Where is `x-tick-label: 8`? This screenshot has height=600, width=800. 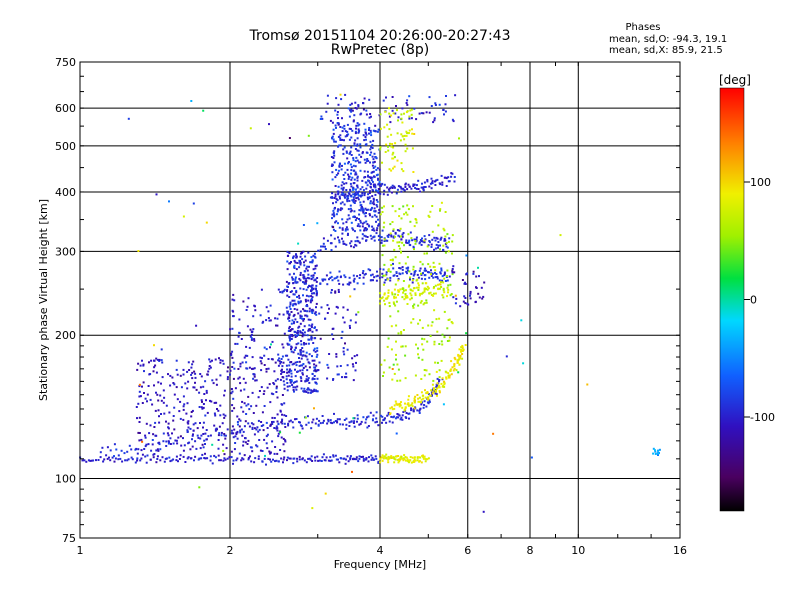
x-tick-label: 8 is located at coordinates (530, 550).